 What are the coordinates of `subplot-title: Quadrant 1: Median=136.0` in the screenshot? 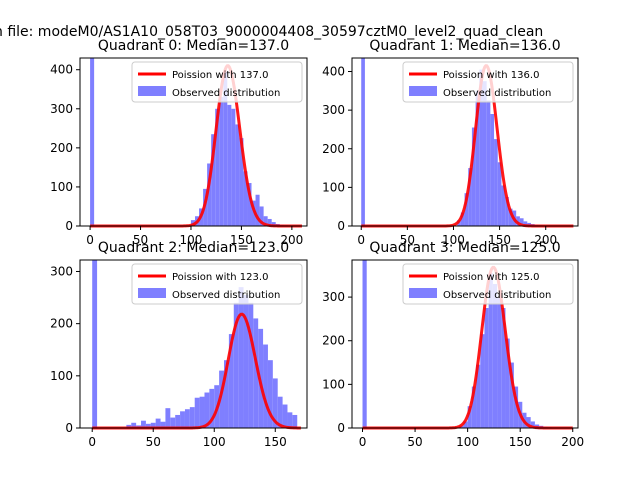 It's located at (464, 46).